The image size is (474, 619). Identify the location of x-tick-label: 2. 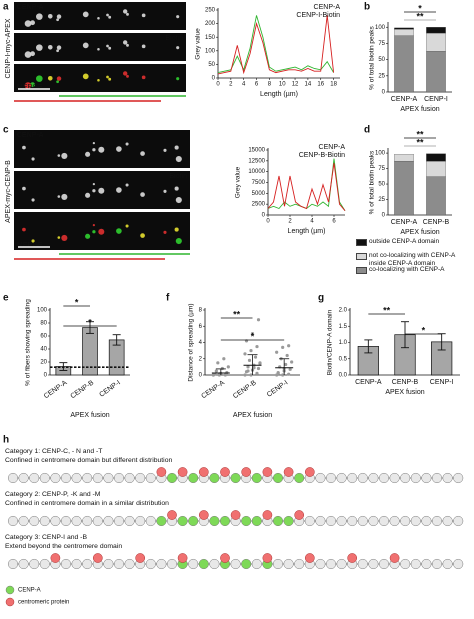
(290, 222).